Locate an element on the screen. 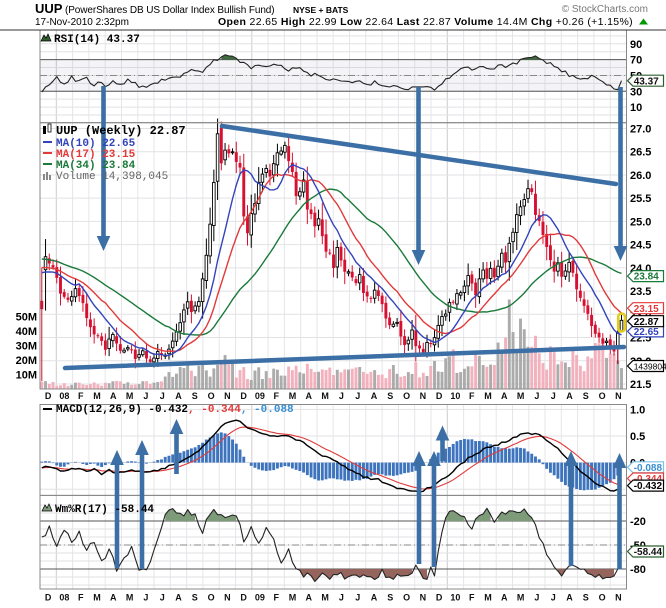 The width and height of the screenshot is (666, 608). svg-text: 23.84 is located at coordinates (646, 277).